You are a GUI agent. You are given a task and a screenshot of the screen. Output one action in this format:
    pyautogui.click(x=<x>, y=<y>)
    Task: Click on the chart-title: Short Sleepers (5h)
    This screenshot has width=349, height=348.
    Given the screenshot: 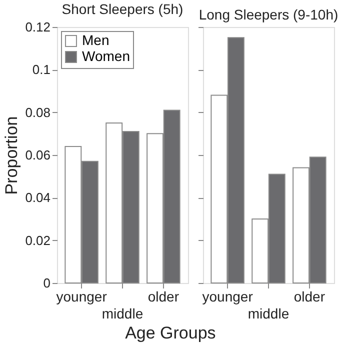 What is the action you would take?
    pyautogui.click(x=123, y=9)
    